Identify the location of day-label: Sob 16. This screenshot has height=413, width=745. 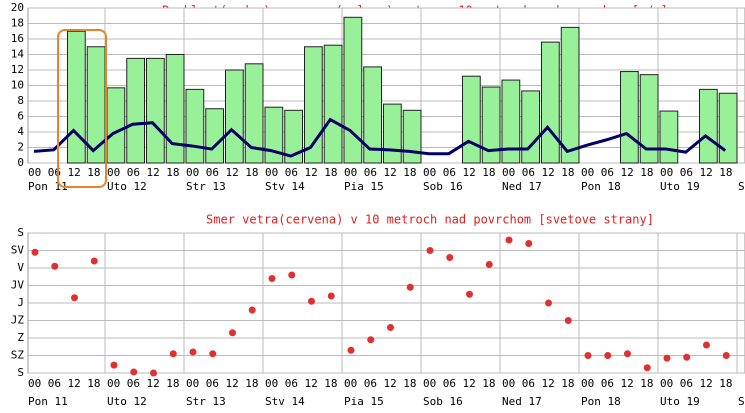
(443, 401).